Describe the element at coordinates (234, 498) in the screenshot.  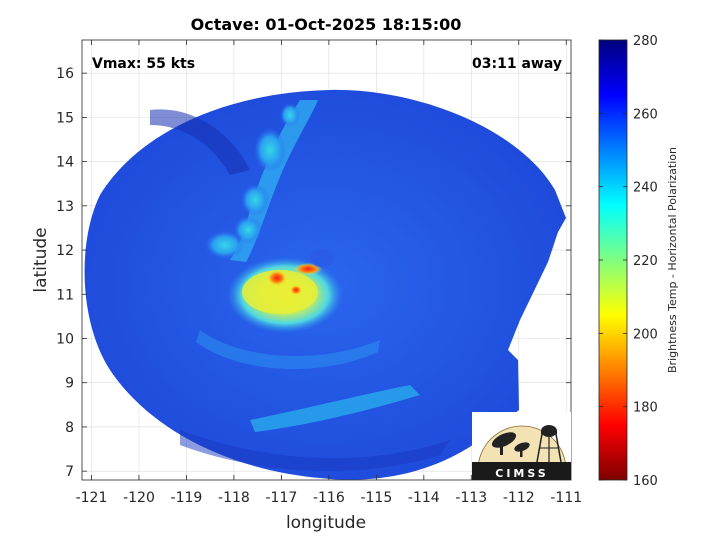
I see `x-tick-label: -118` at that location.